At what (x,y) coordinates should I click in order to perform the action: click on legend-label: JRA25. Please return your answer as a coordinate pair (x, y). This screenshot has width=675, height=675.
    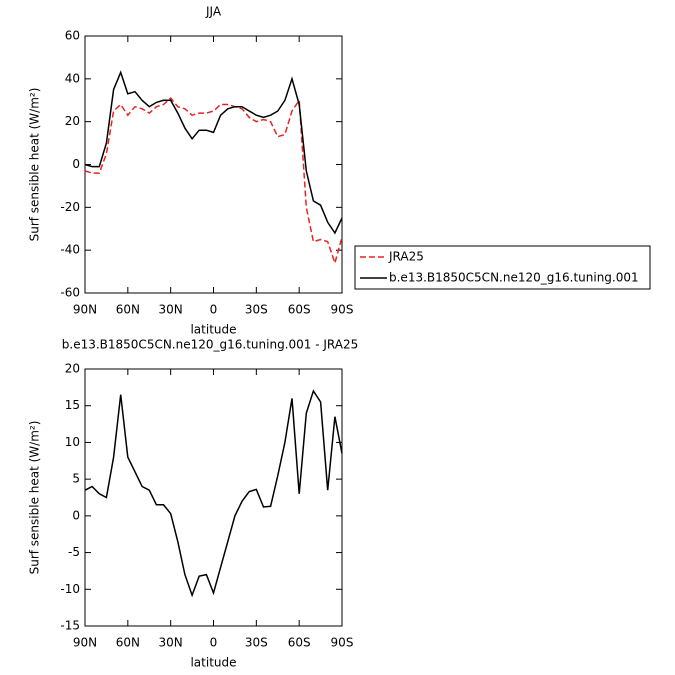
    Looking at the image, I should click on (406, 257).